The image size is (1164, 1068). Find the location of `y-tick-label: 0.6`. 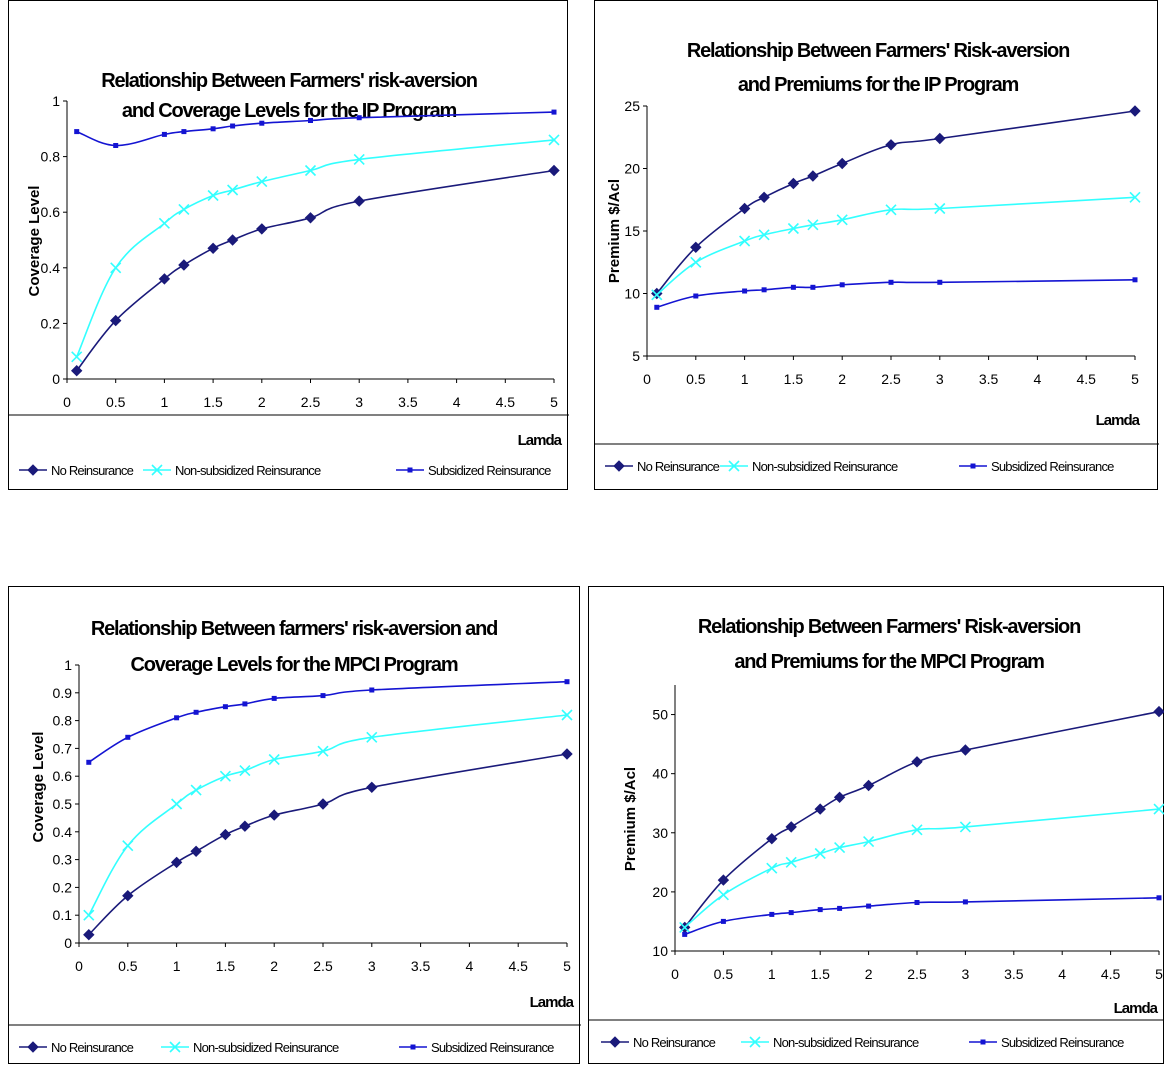

y-tick-label: 0.6 is located at coordinates (51, 212).